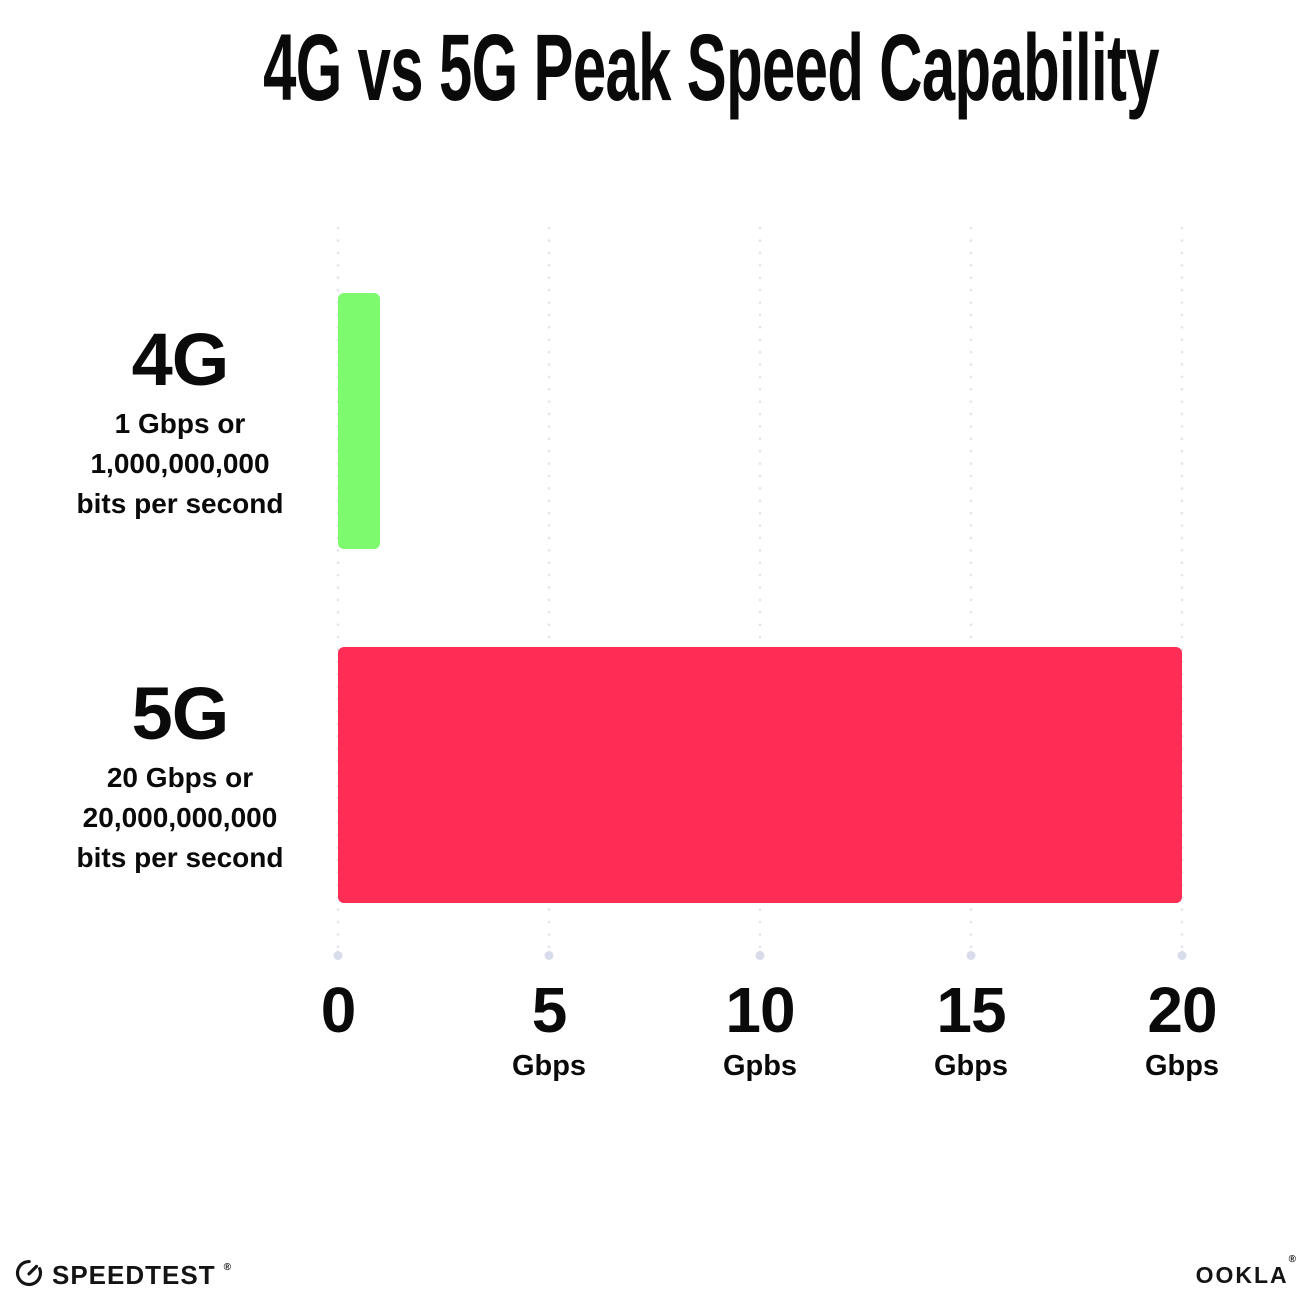 The image size is (1308, 1315). I want to click on page-title: 4G vs 5G Peak Speed Capability, so click(711, 68).